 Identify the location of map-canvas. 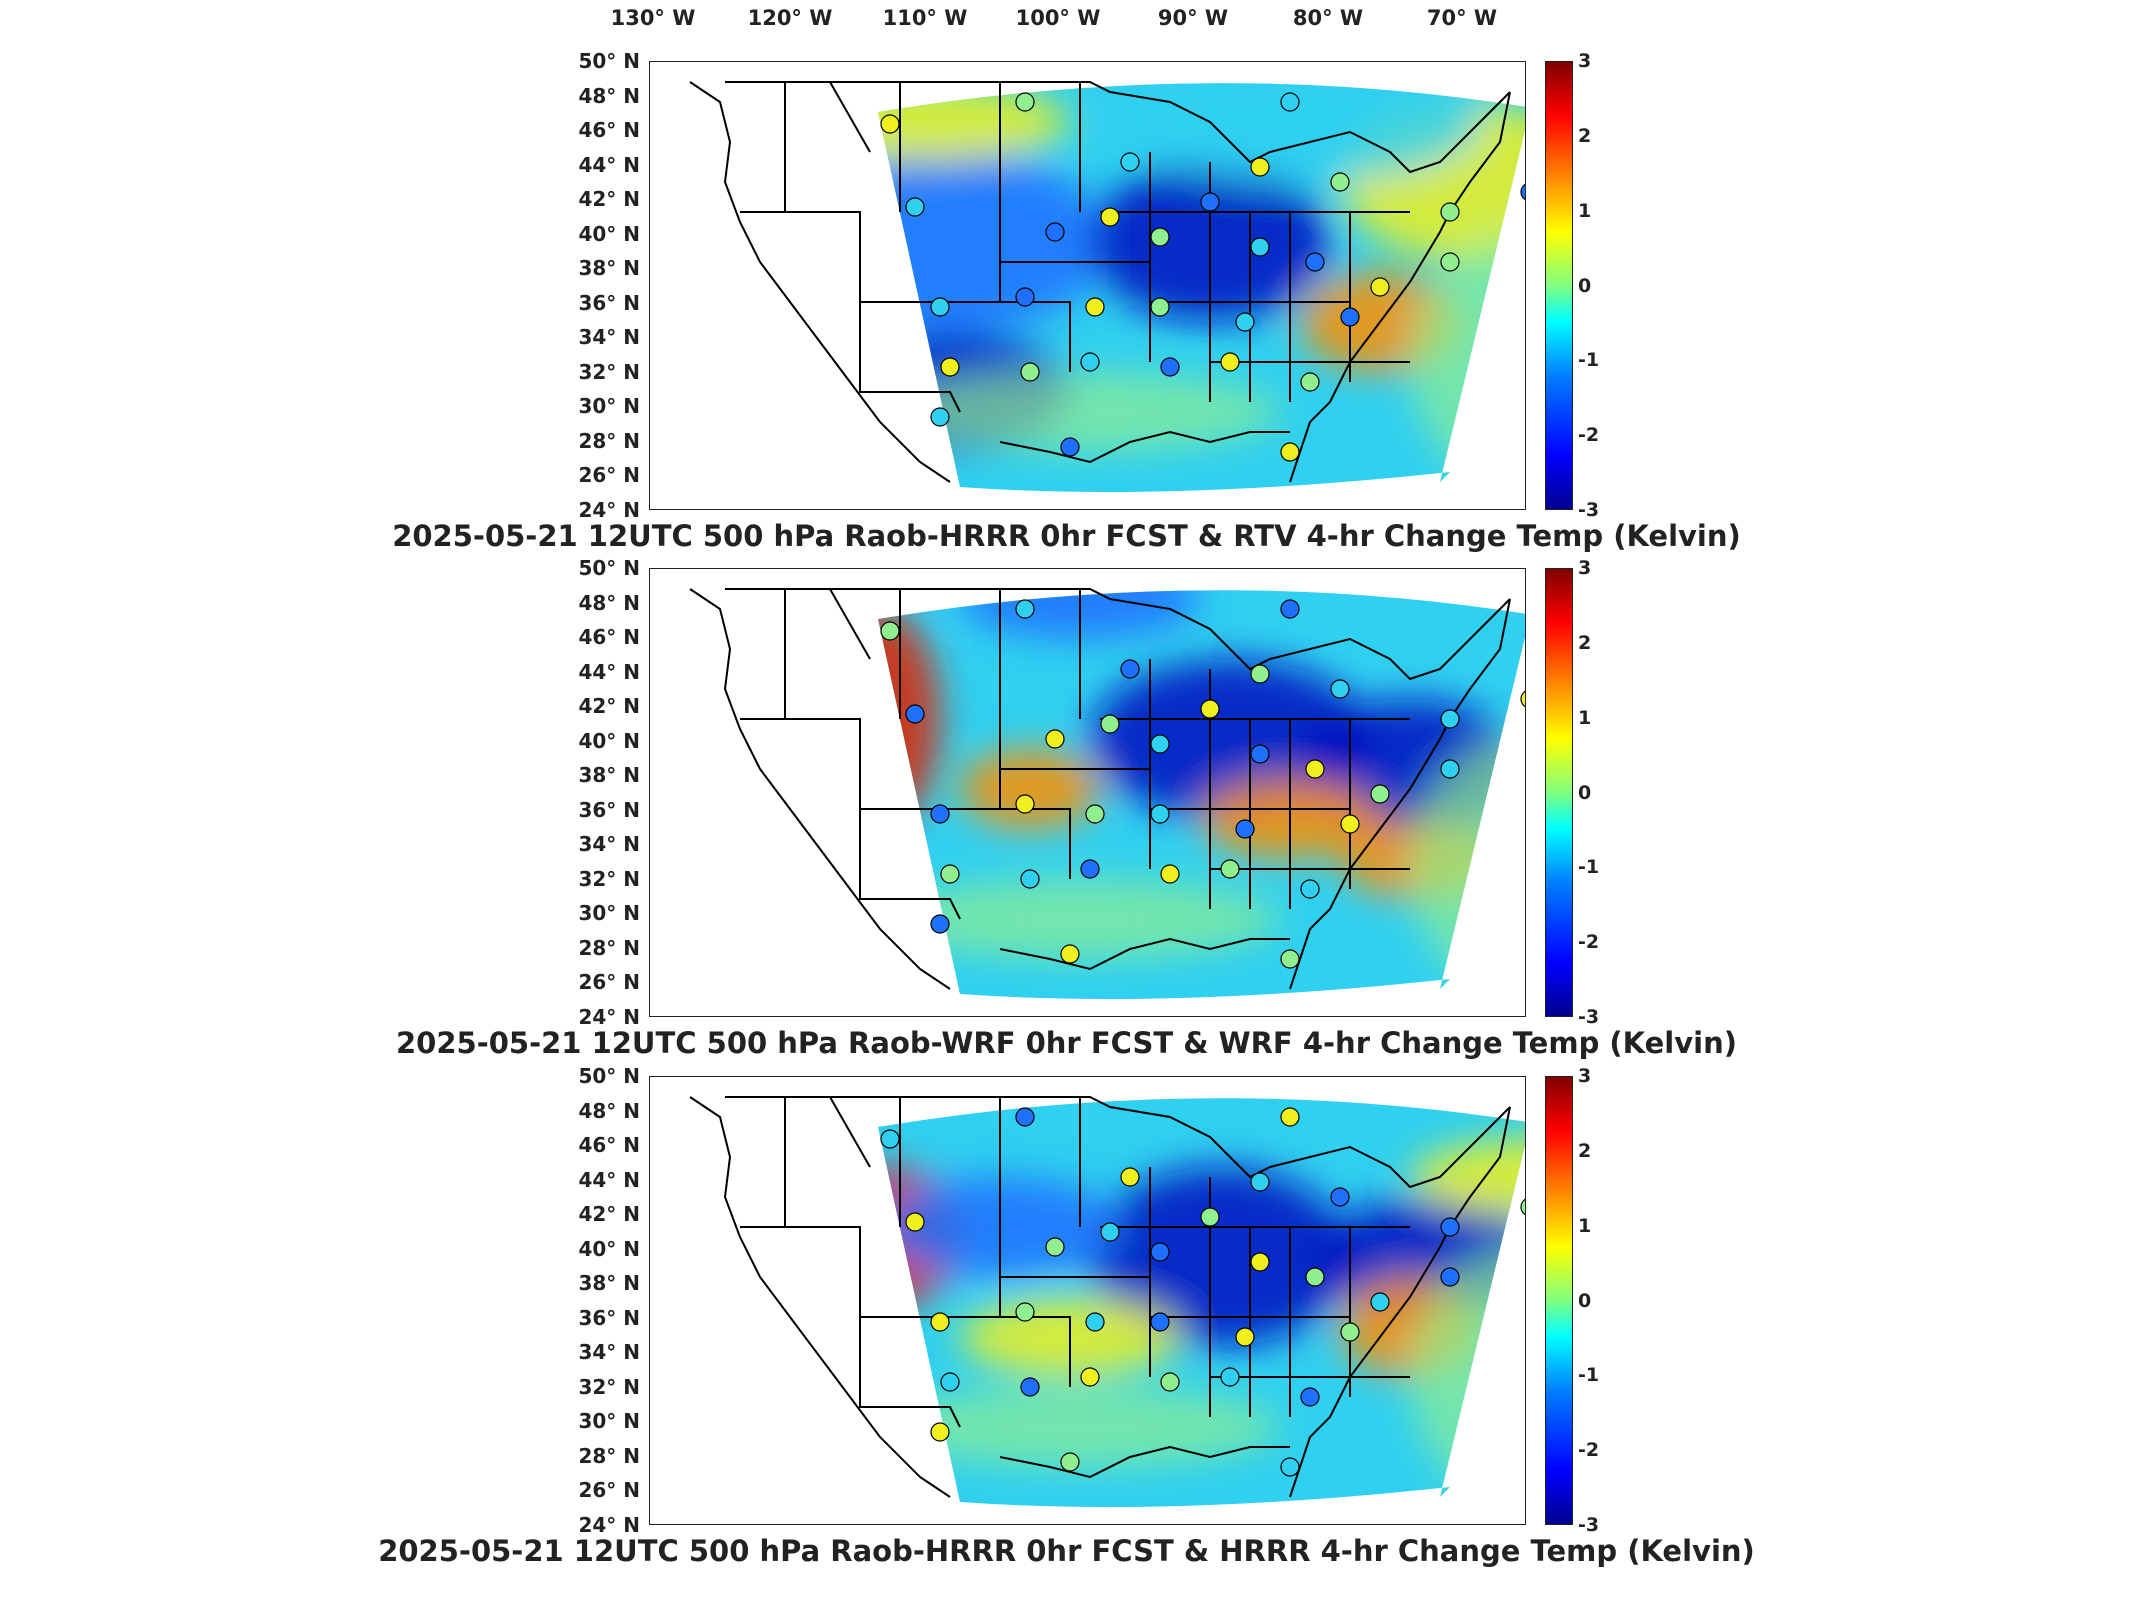
(1107, 1301).